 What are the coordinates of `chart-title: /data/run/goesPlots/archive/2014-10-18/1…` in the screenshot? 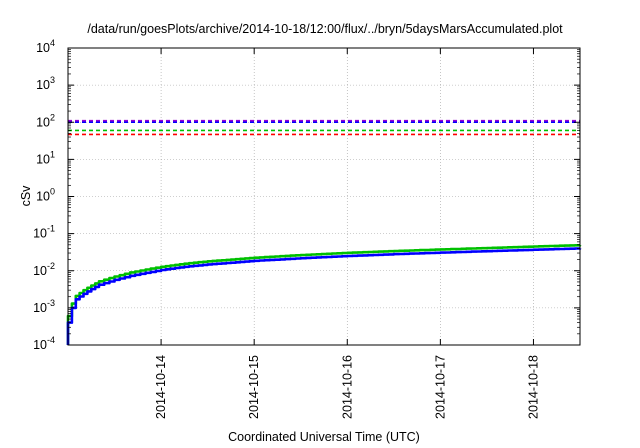 It's located at (325, 29).